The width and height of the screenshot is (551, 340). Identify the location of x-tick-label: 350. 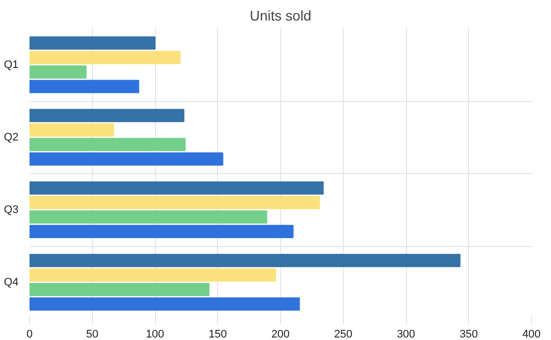
(469, 334).